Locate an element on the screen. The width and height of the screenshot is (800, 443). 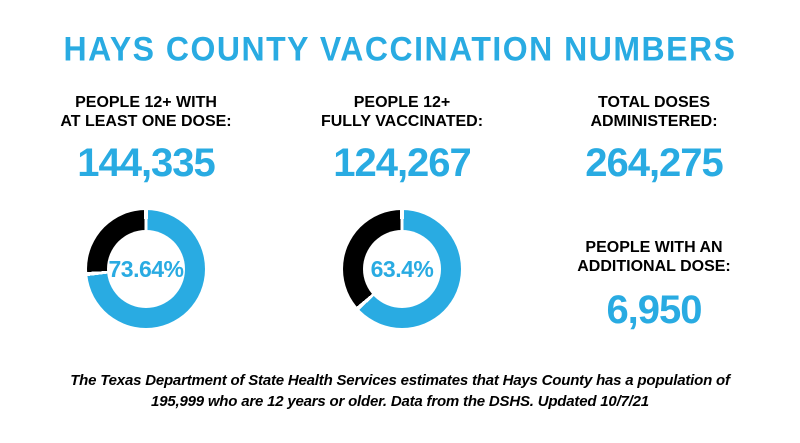
stat-value-fully-vaccinated: 124,267 is located at coordinates (402, 163).